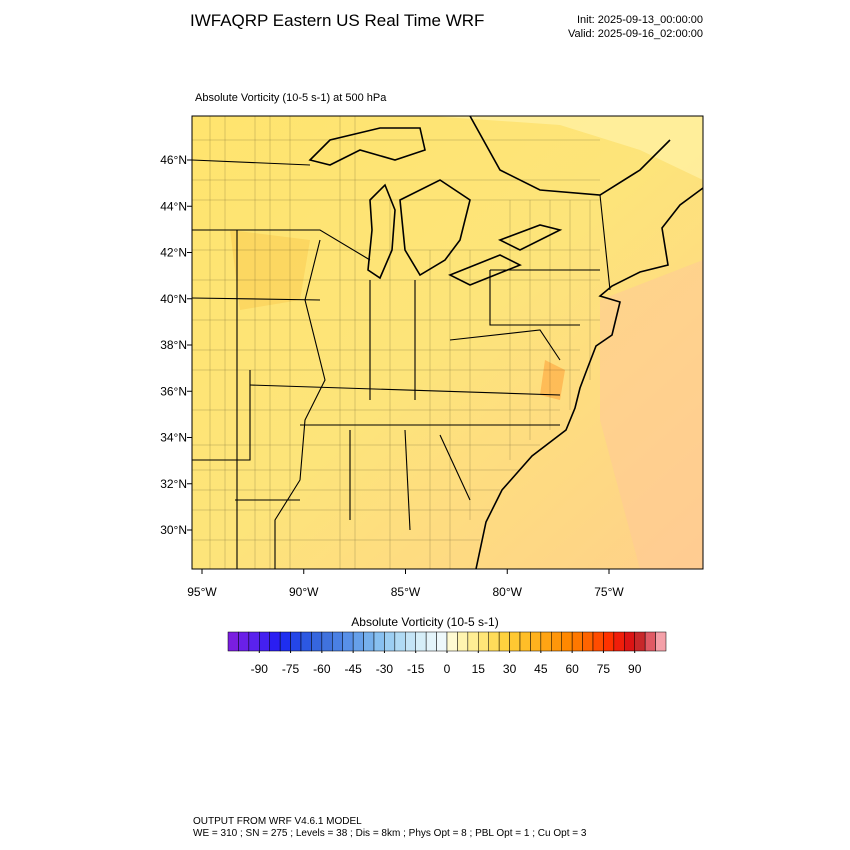 The height and width of the screenshot is (850, 850). Describe the element at coordinates (173, 391) in the screenshot. I see `lat-label: 36°N` at that location.